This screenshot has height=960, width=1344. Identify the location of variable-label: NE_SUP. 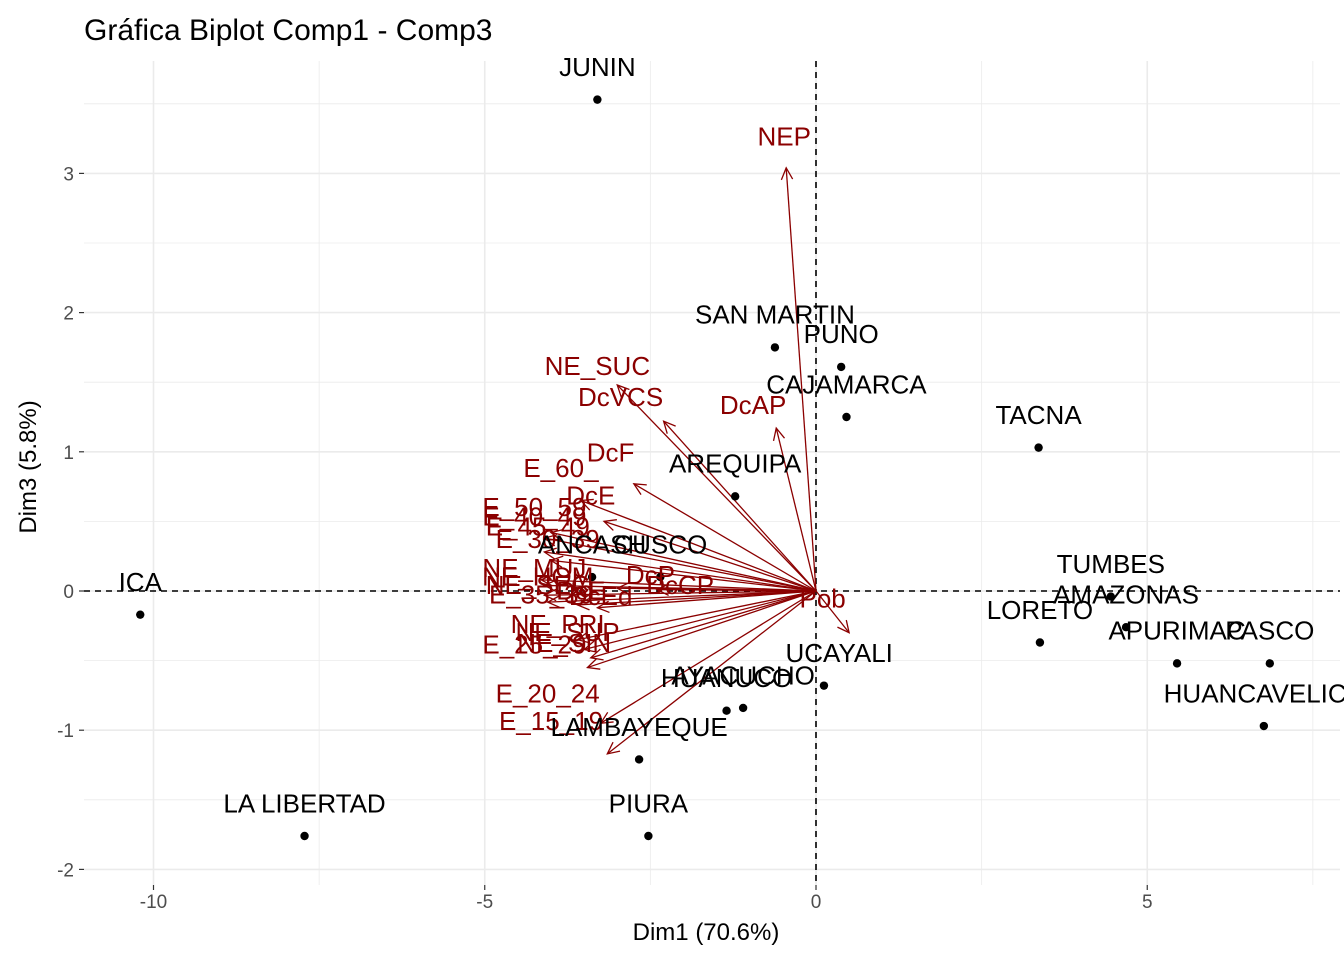
(568, 632).